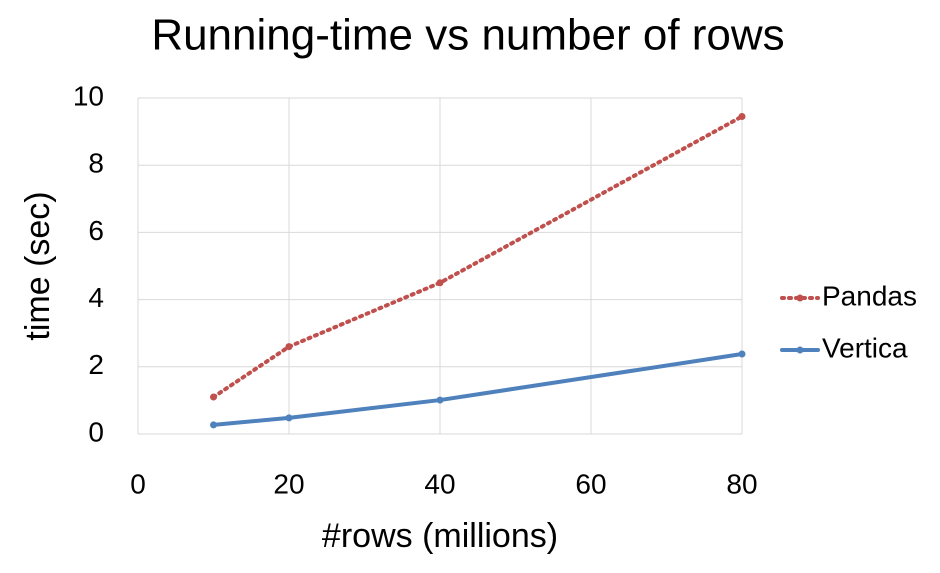  I want to click on y-tick-label: 6, so click(96, 230).